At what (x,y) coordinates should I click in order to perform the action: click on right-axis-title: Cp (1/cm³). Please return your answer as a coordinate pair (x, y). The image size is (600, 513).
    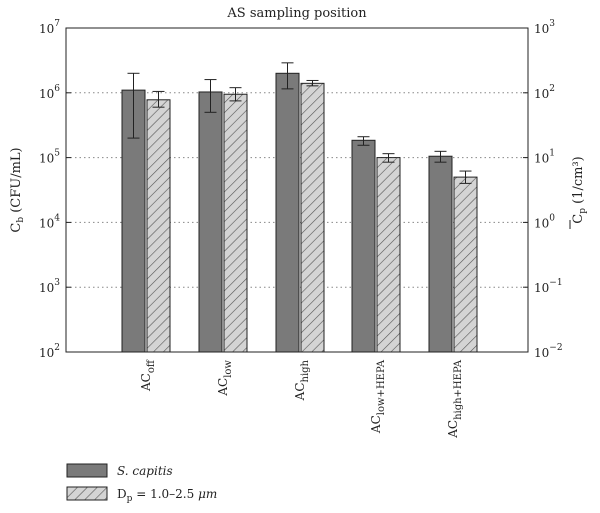
    Looking at the image, I should click on (579, 189).